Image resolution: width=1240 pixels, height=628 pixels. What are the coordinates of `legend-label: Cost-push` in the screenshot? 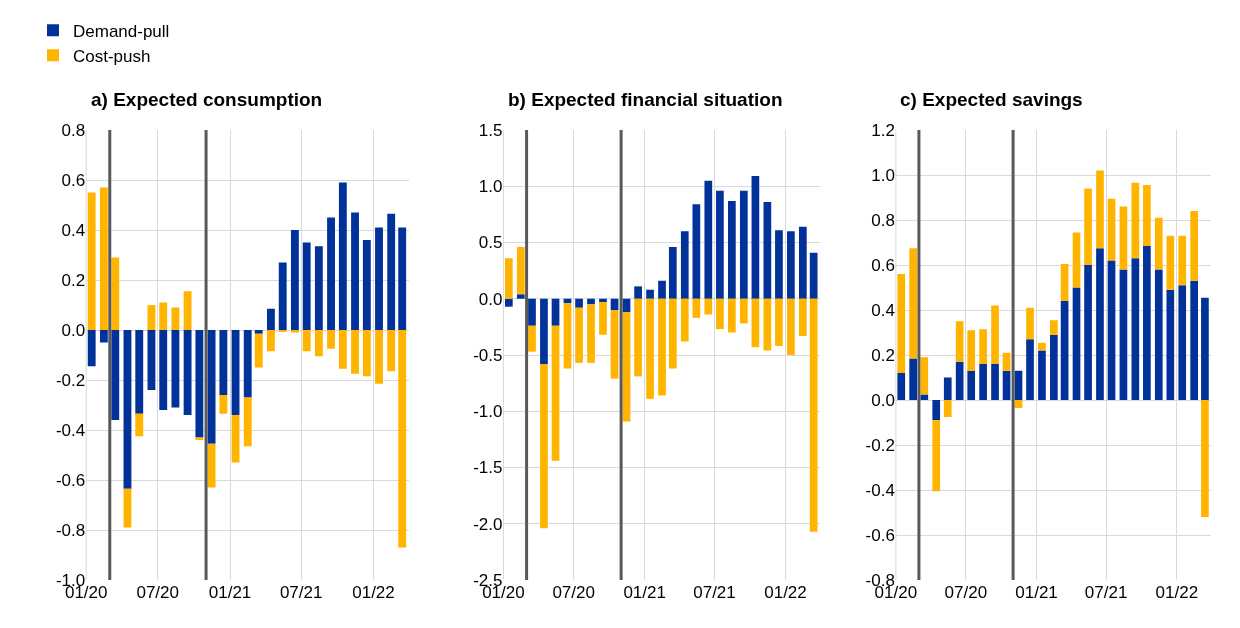 It's located at (112, 56).